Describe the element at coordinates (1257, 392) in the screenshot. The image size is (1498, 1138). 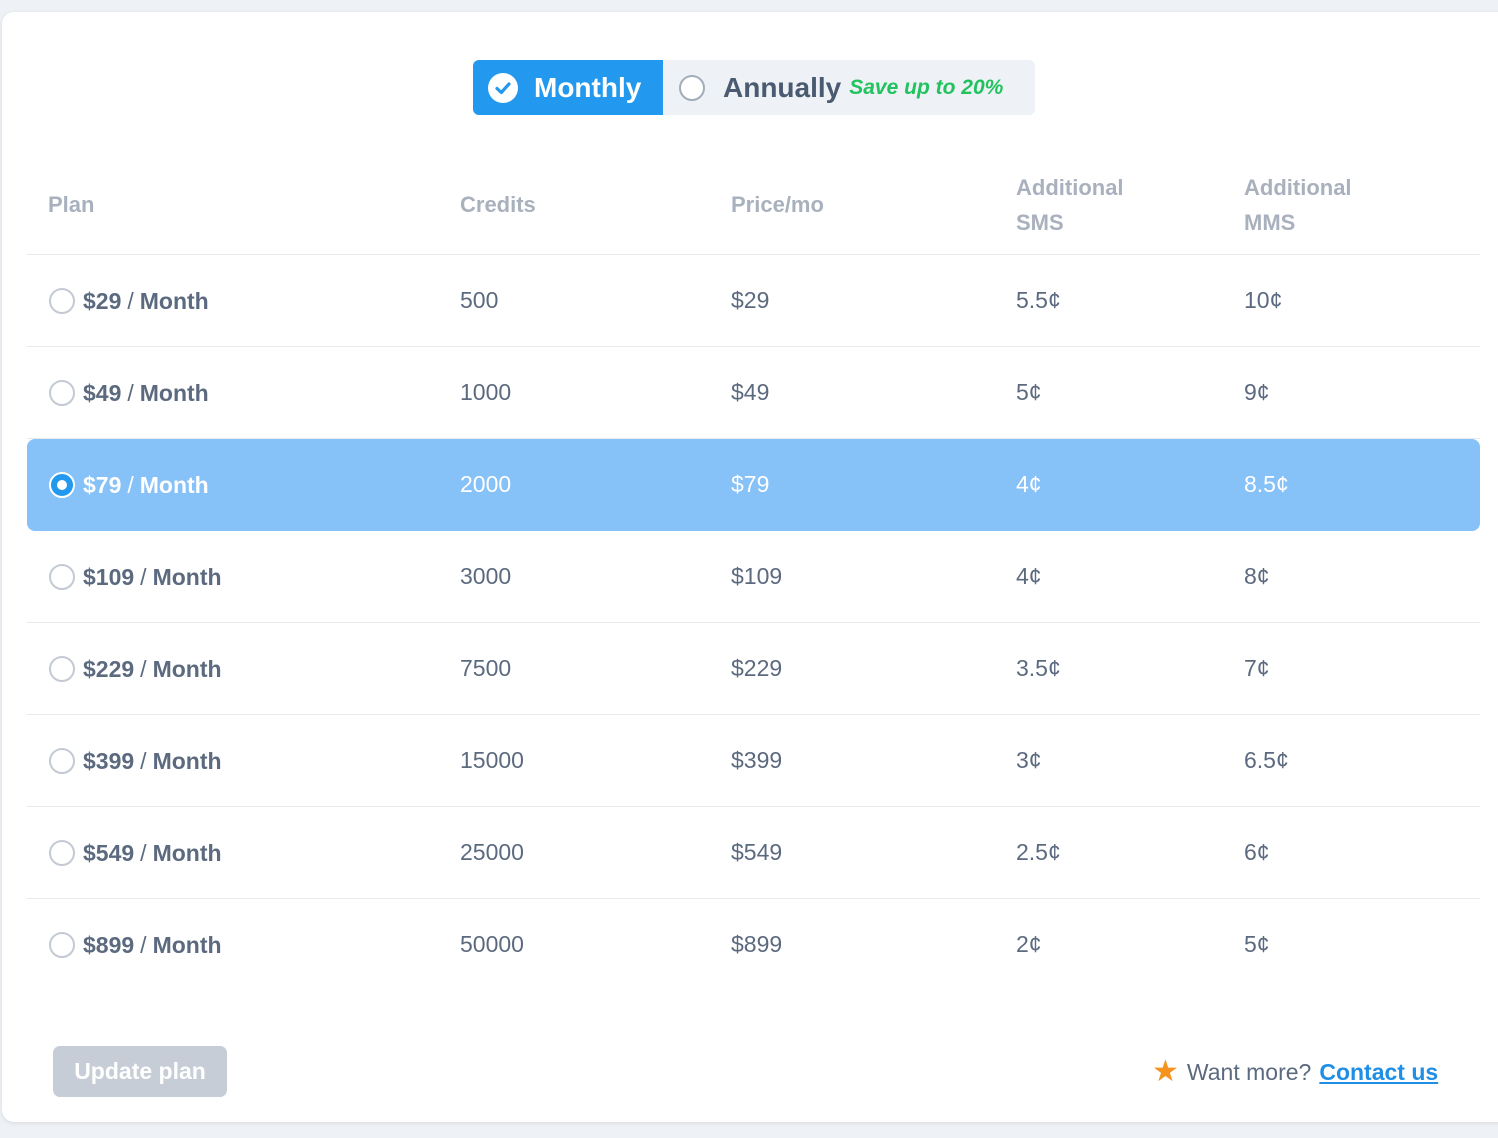
I see `mms-cell: 9¢` at that location.